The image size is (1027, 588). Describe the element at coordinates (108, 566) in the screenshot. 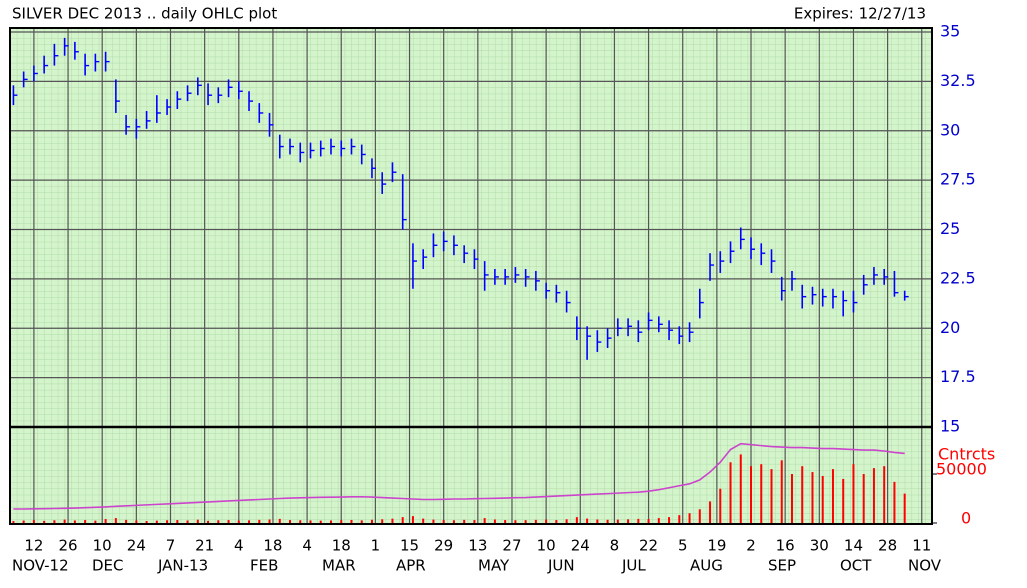

I see `x-month-label: DEC` at that location.